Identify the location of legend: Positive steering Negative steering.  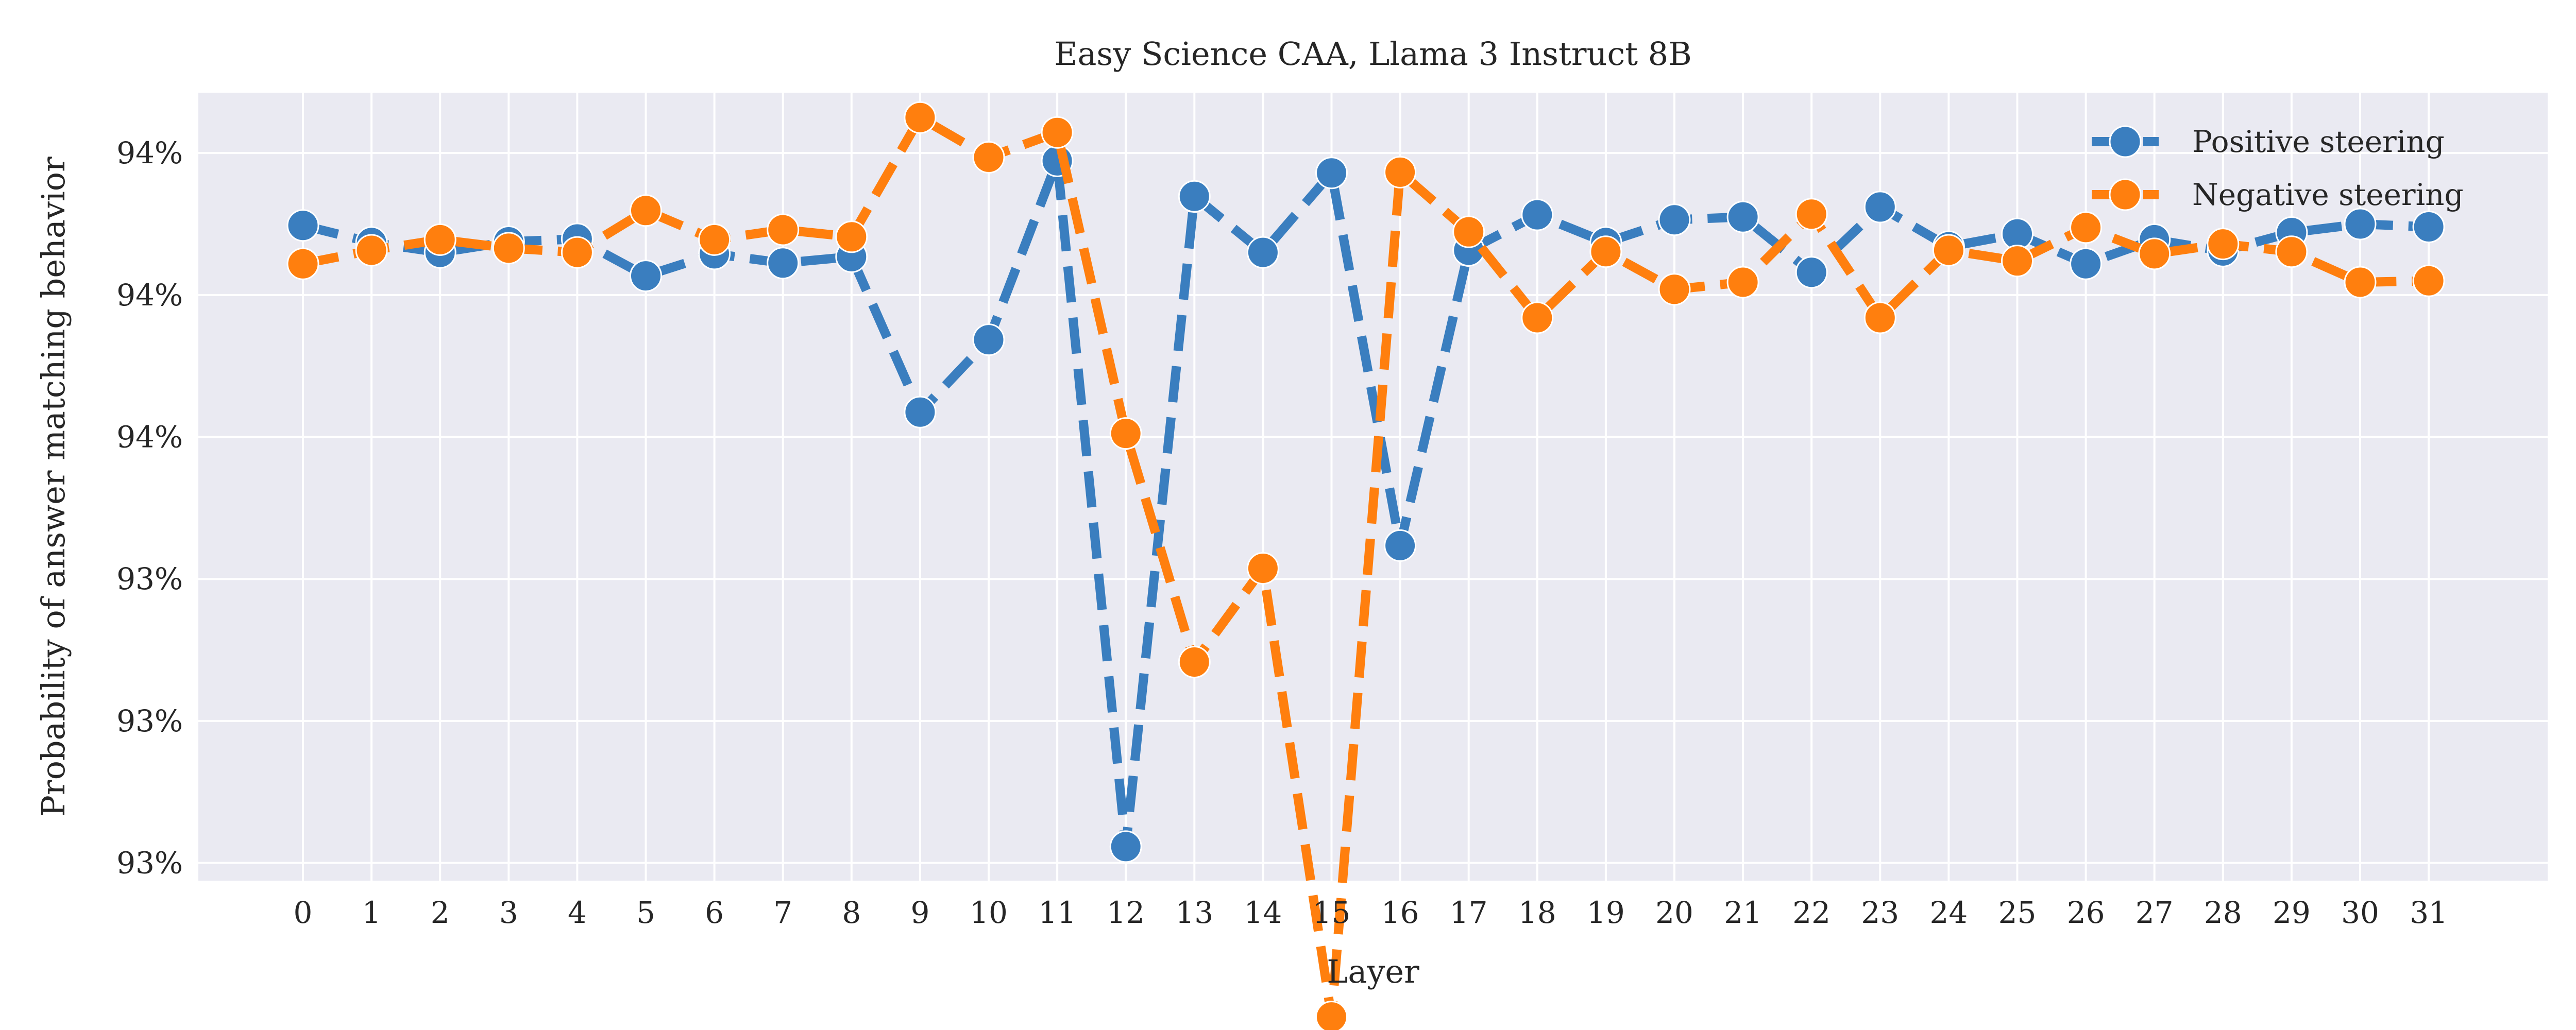
(2278, 168).